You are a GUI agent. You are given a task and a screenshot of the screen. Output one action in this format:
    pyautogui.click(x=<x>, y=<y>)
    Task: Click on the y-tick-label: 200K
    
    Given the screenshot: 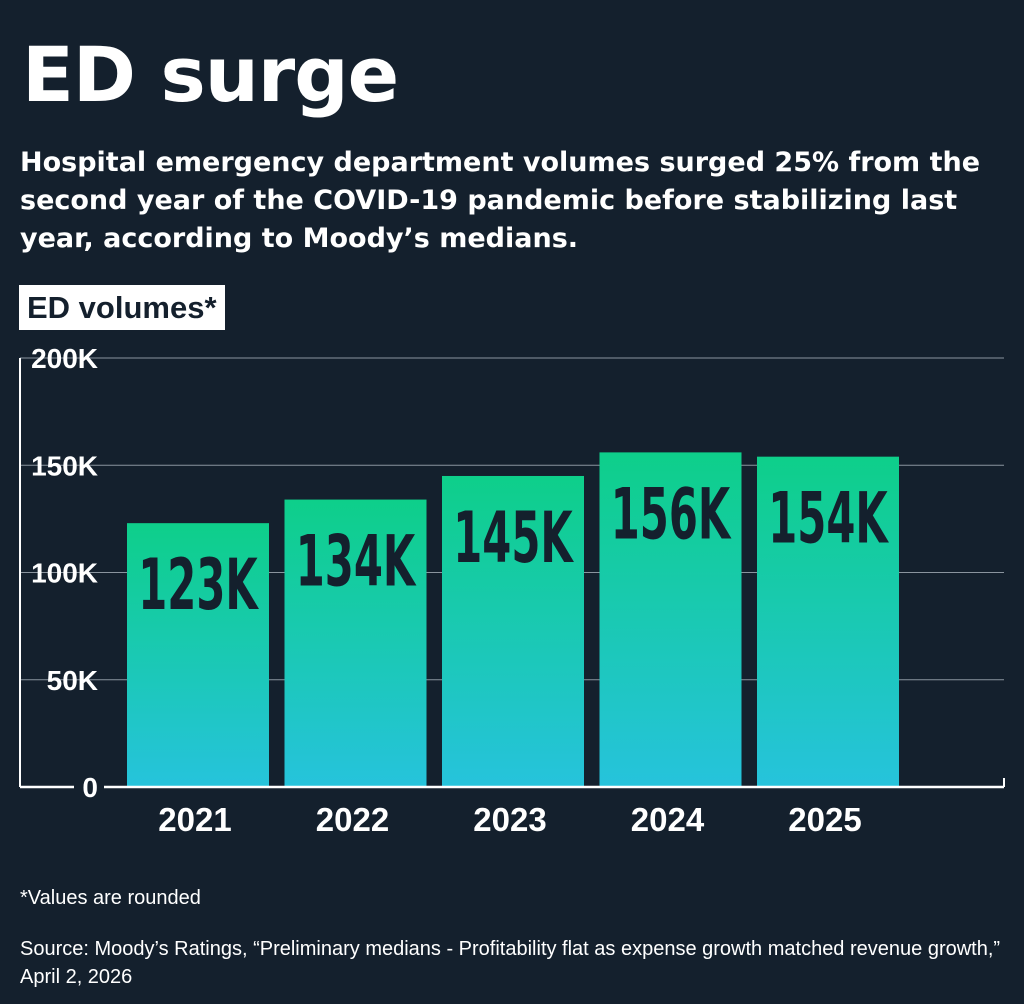 What is the action you would take?
    pyautogui.click(x=64, y=358)
    